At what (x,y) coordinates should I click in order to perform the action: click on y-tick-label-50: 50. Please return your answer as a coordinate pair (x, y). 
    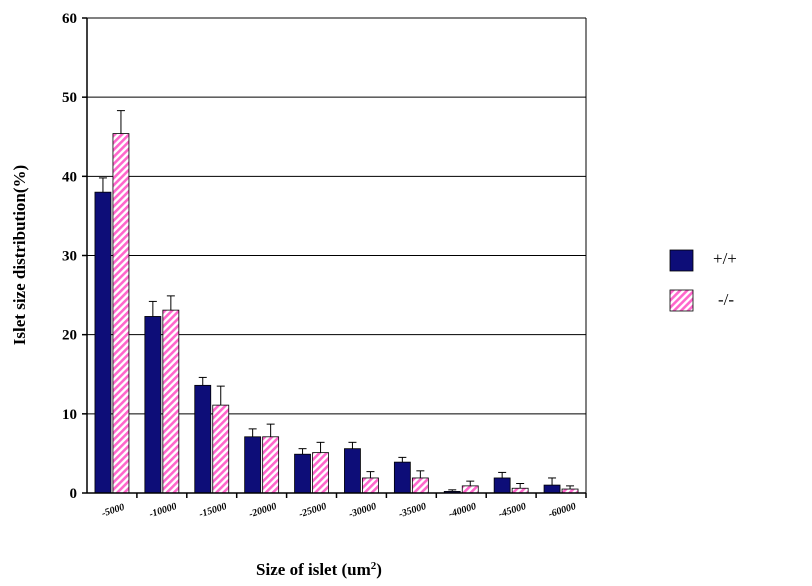
    Looking at the image, I should click on (69, 98).